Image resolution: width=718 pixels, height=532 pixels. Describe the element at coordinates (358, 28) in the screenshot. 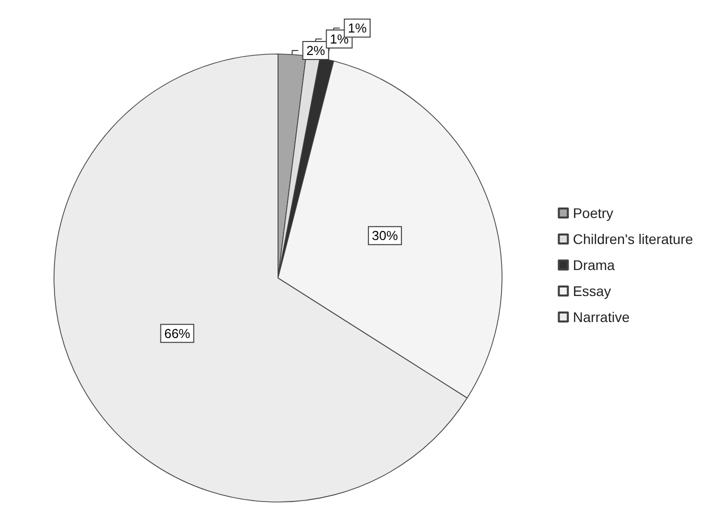

I see `data-label: 1%` at that location.